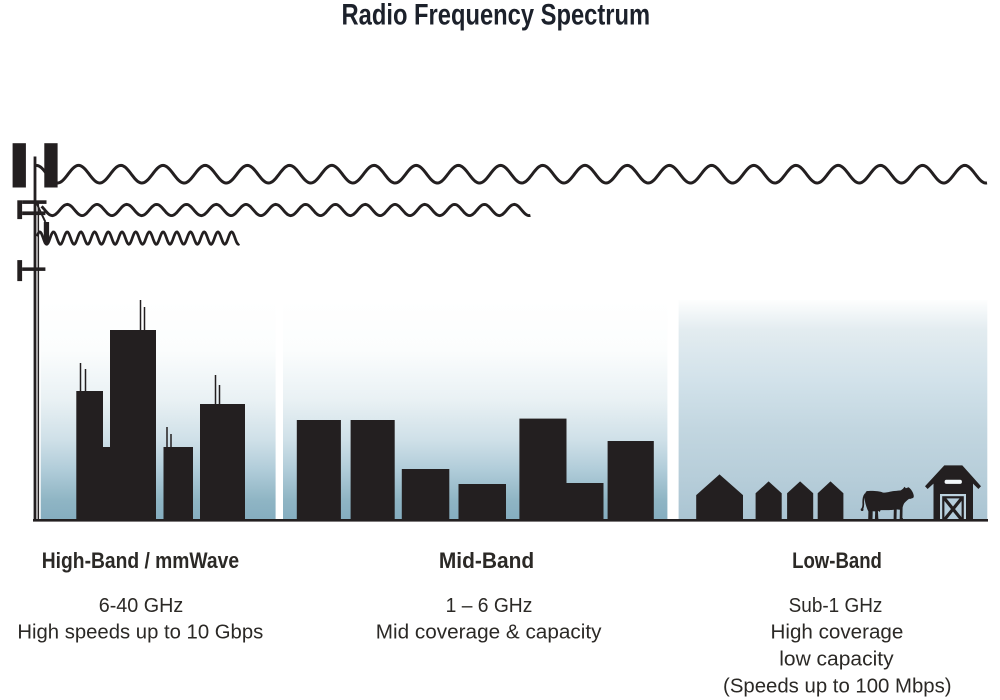  Describe the element at coordinates (489, 605) in the screenshot. I see `svg-text: 1 – 6 GHz` at that location.